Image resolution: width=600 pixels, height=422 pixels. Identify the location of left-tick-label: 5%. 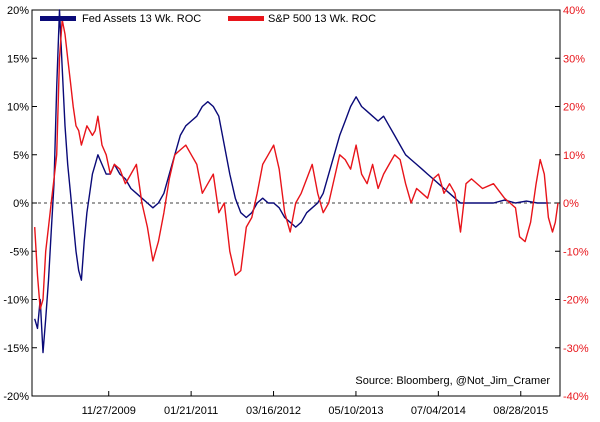
(21, 156).